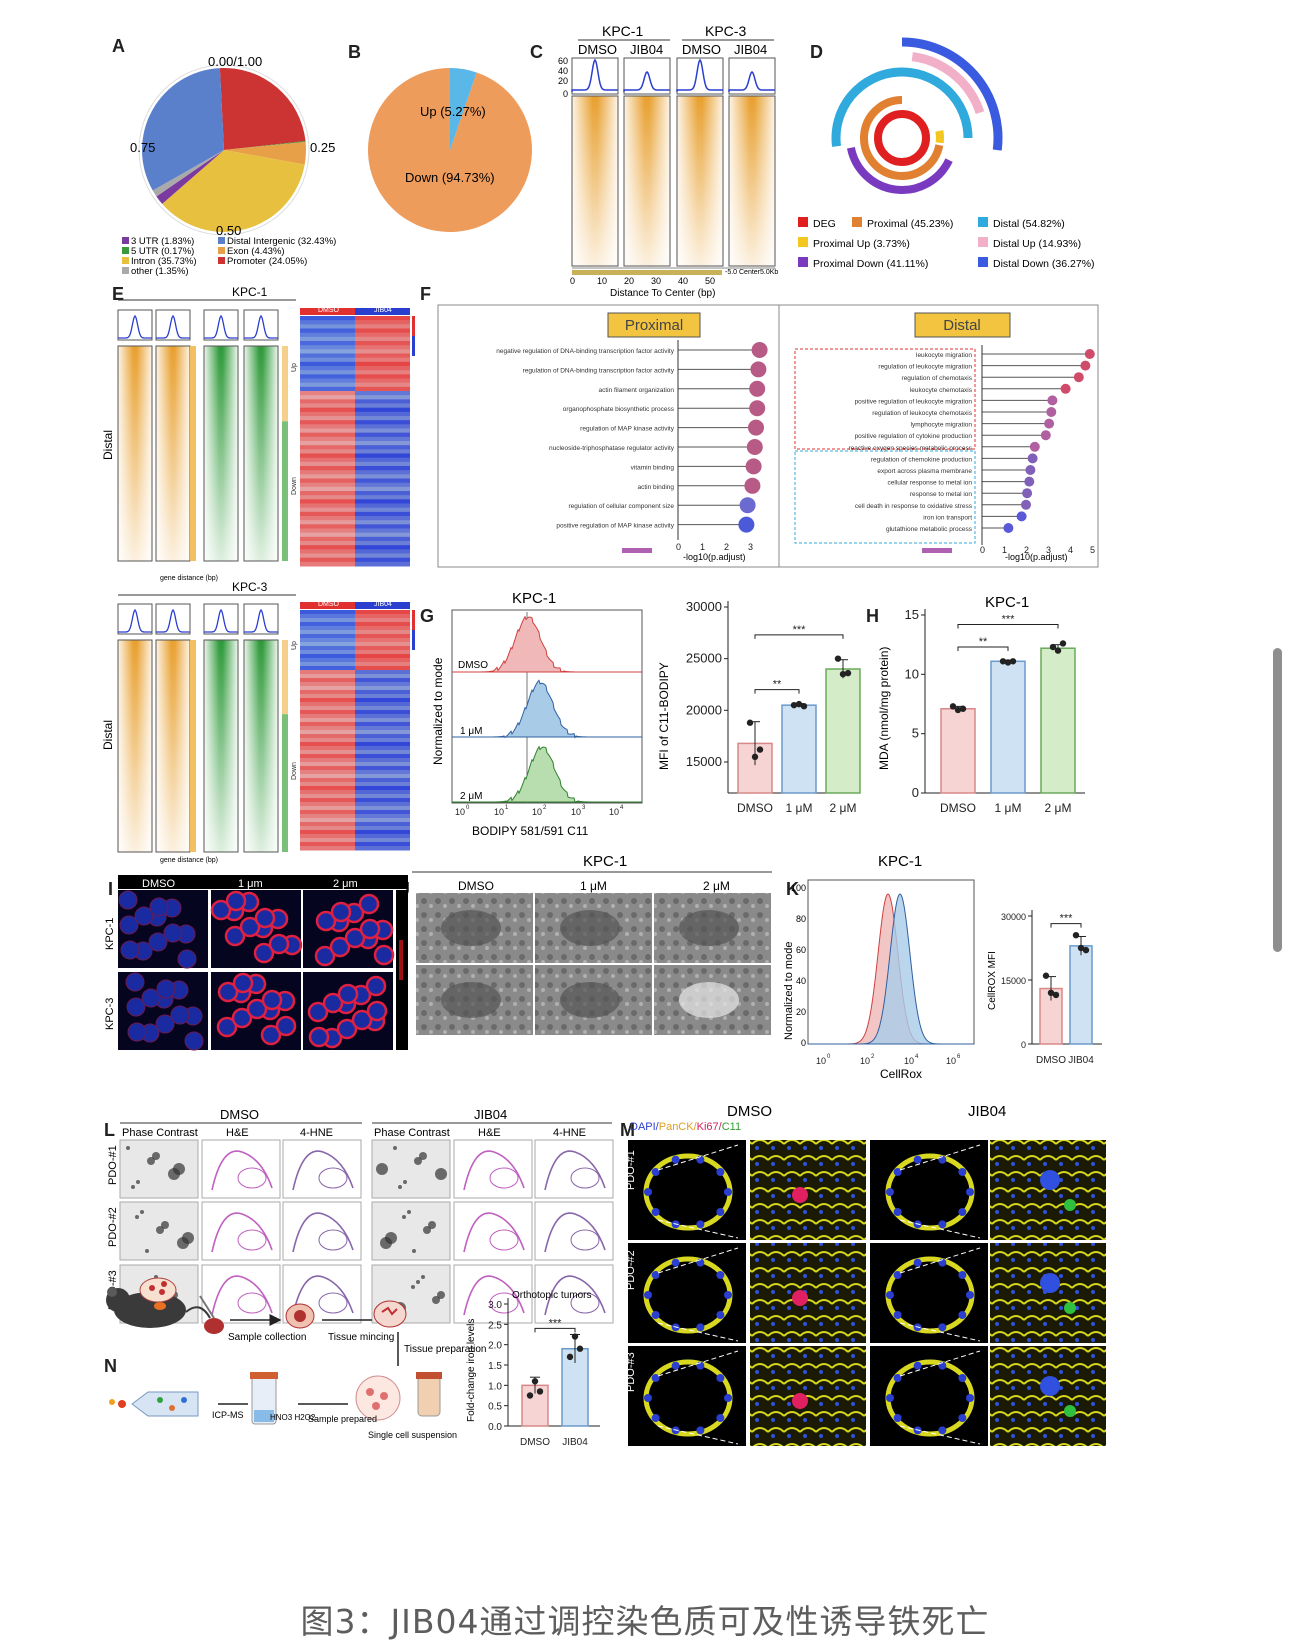 The image size is (1290, 1649). Describe the element at coordinates (154, 1404) in the screenshot. I see `icp-ms-icon` at that location.